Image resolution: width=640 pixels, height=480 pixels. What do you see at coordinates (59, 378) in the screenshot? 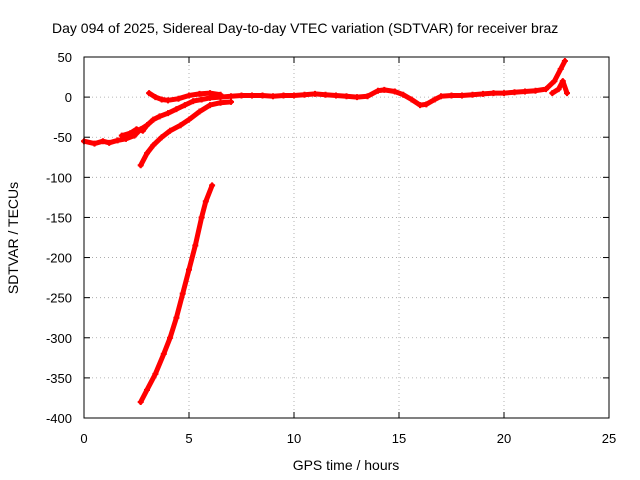
I see `y-tick-label: -350` at bounding box center [59, 378].